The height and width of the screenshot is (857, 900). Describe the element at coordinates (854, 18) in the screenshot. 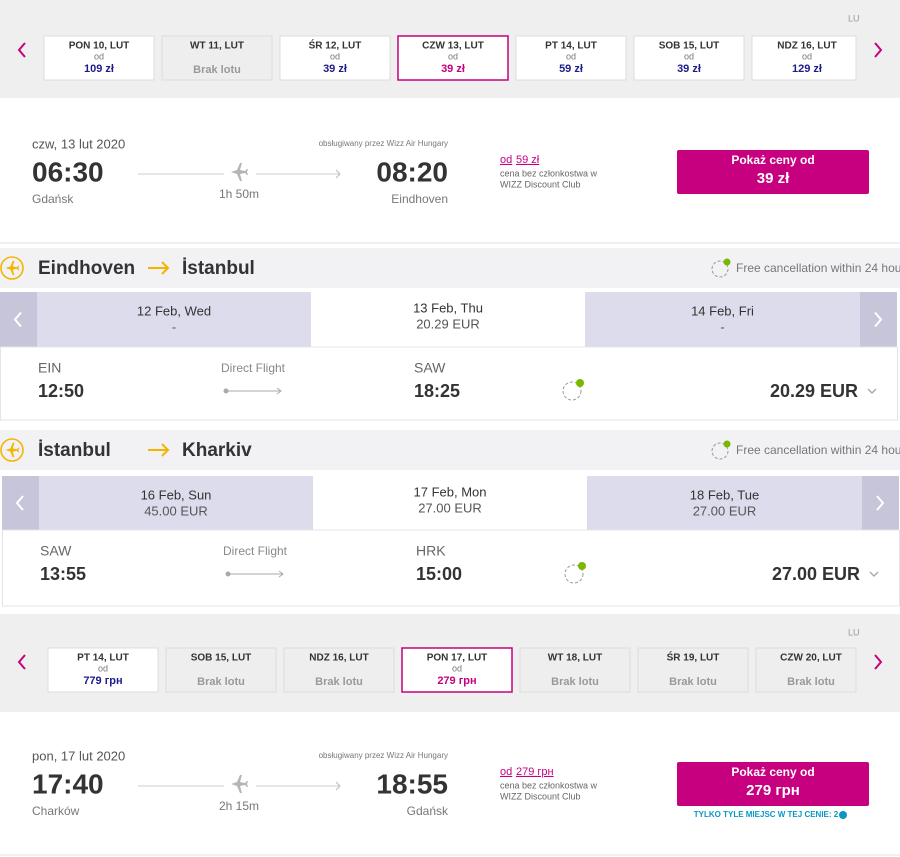

I see `strip-corner-label: LU` at that location.